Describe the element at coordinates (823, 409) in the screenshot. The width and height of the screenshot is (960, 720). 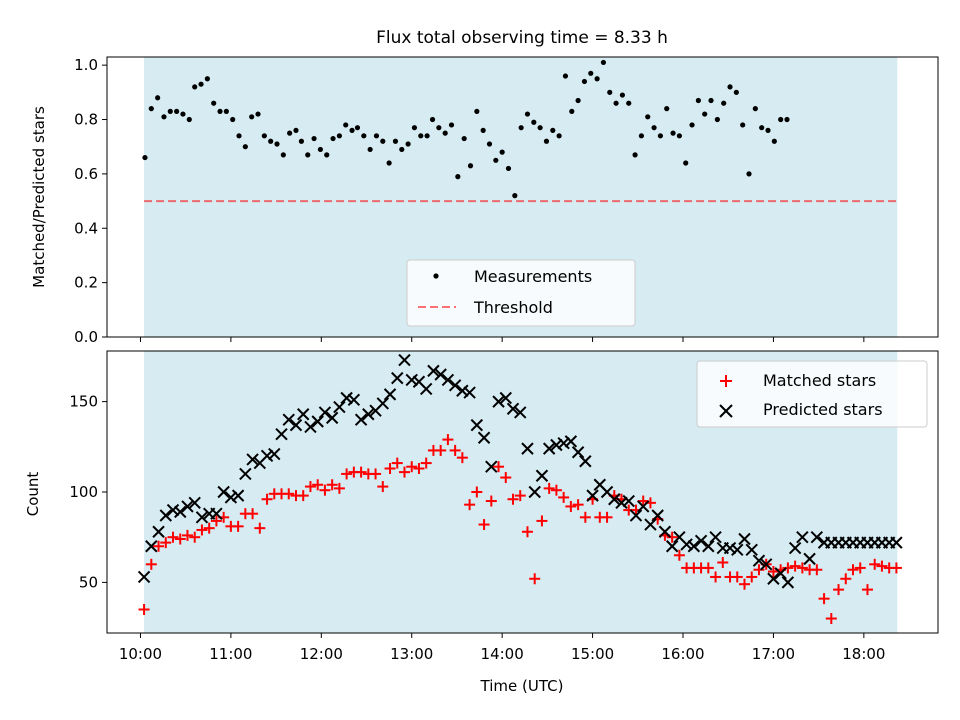
I see `legend-predicted-label: Predicted stars` at that location.